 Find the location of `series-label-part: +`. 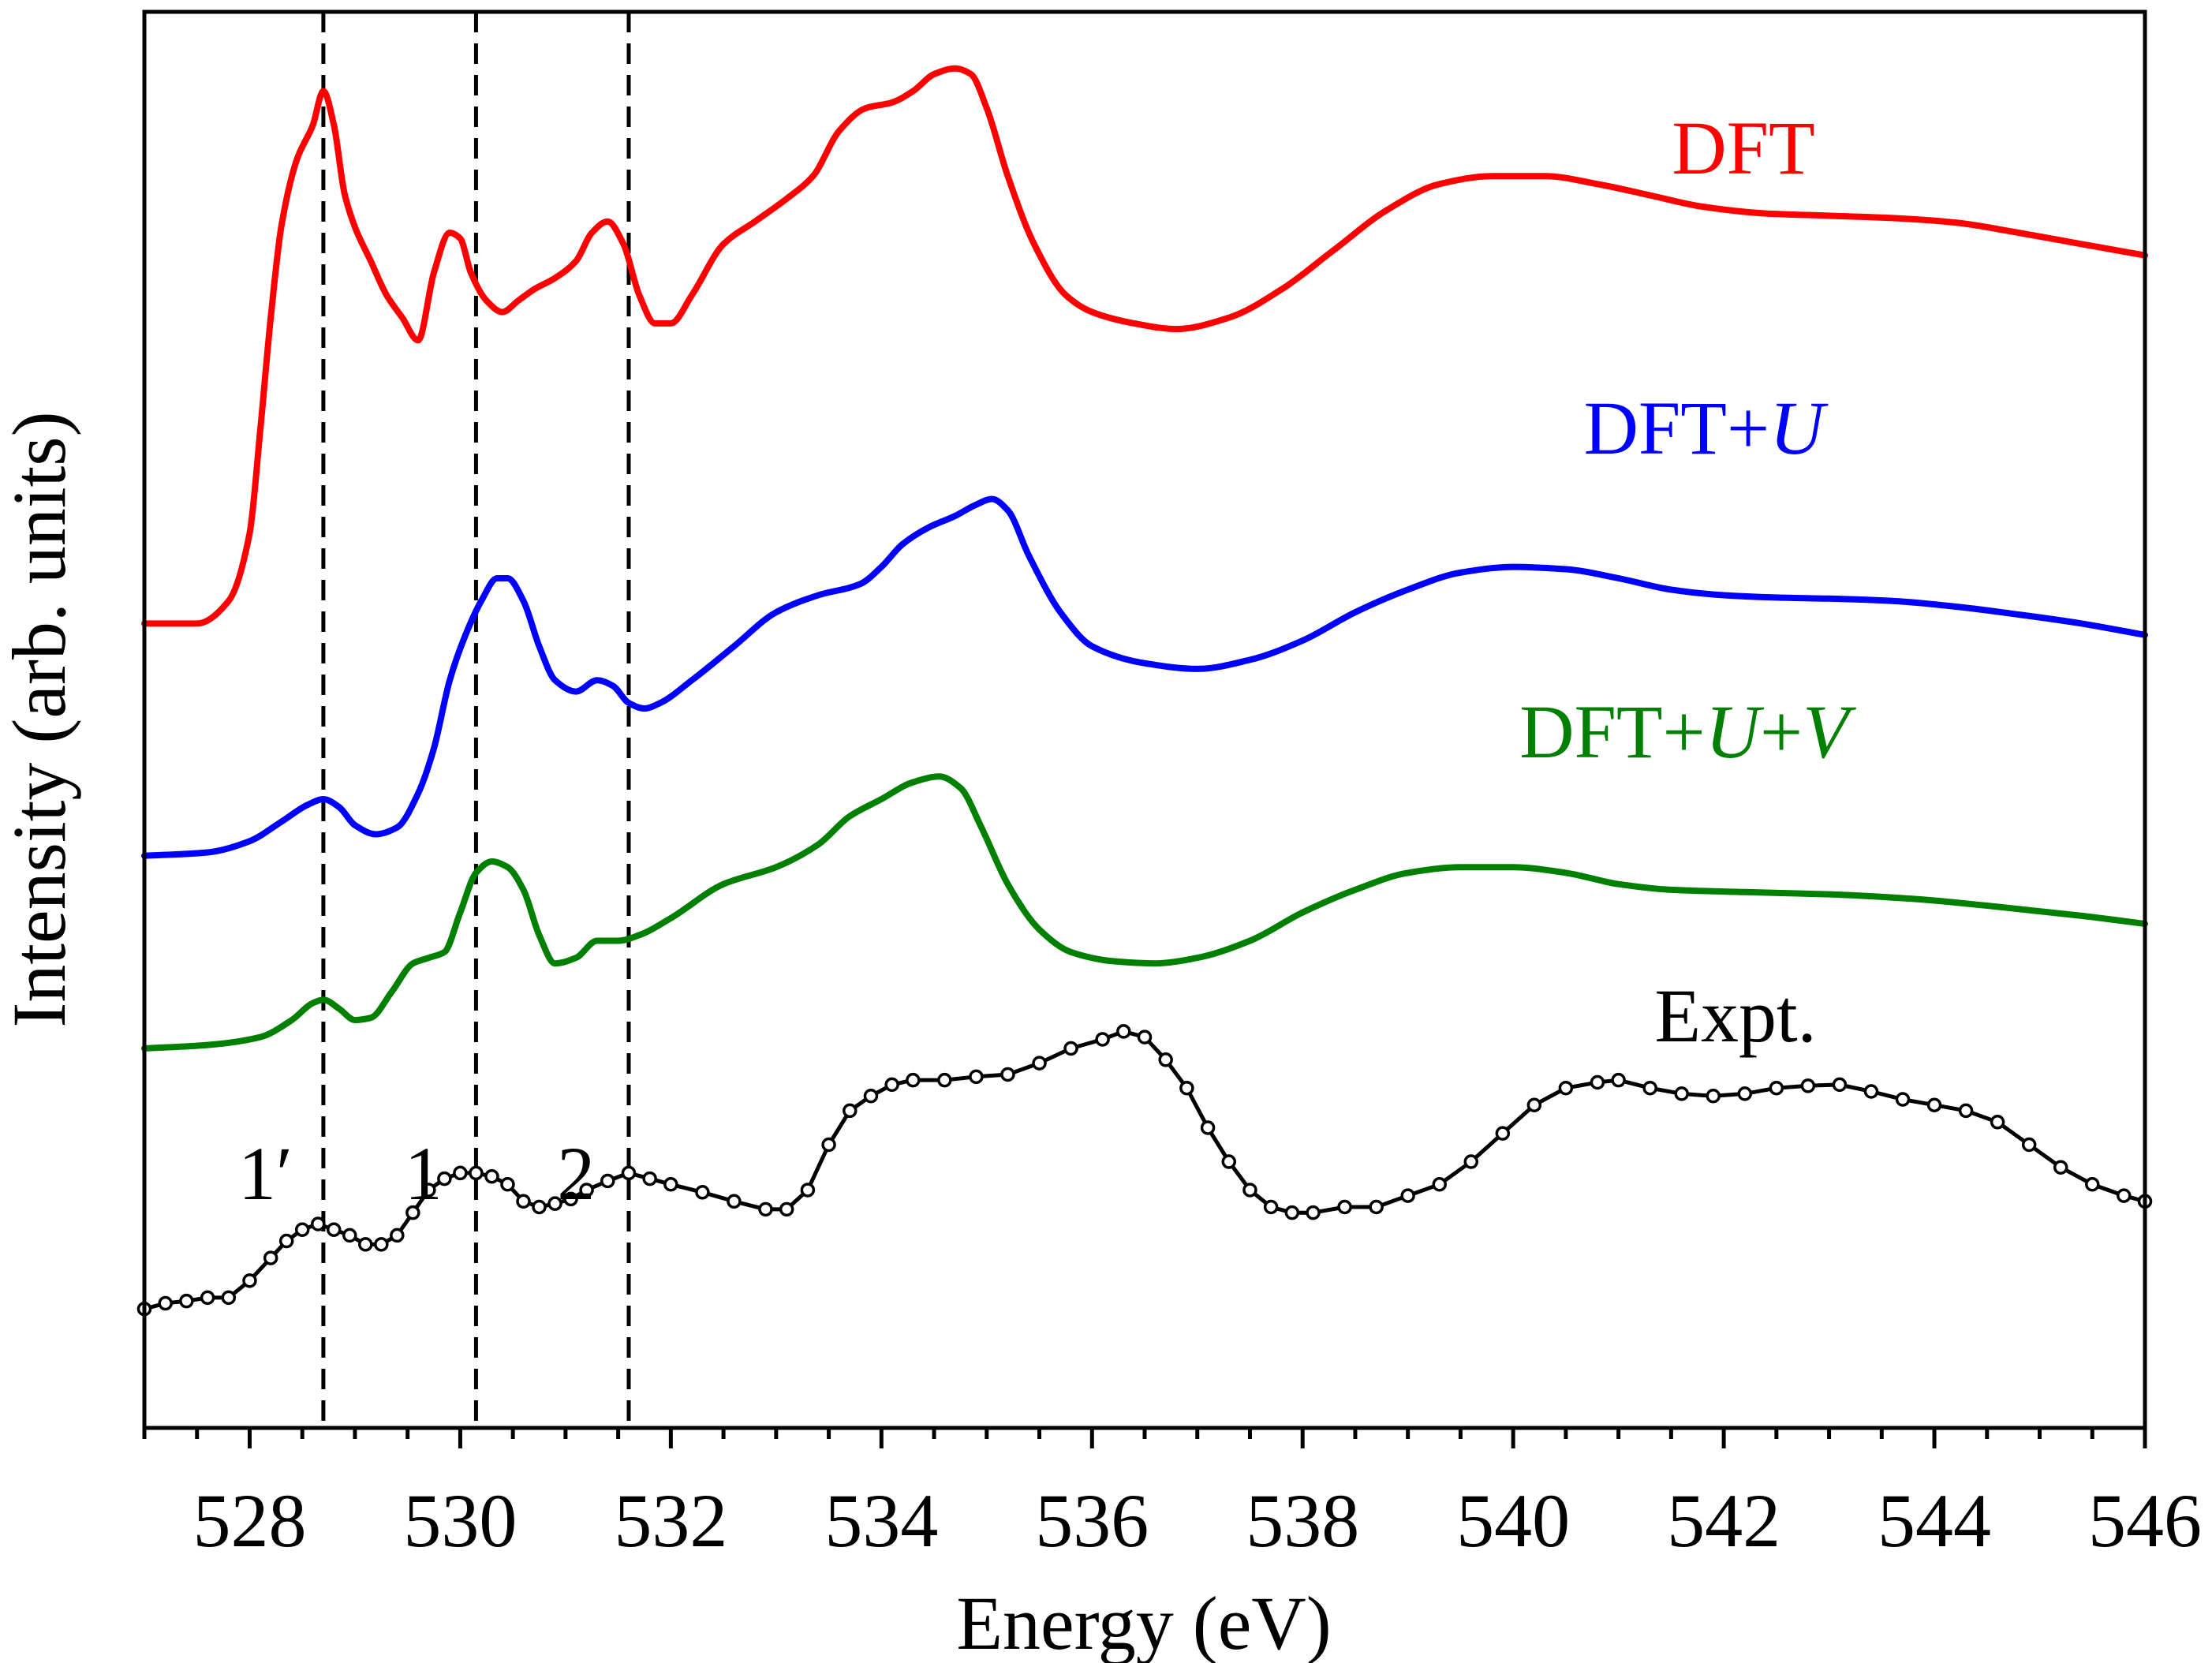

series-label-part: + is located at coordinates (1781, 732).